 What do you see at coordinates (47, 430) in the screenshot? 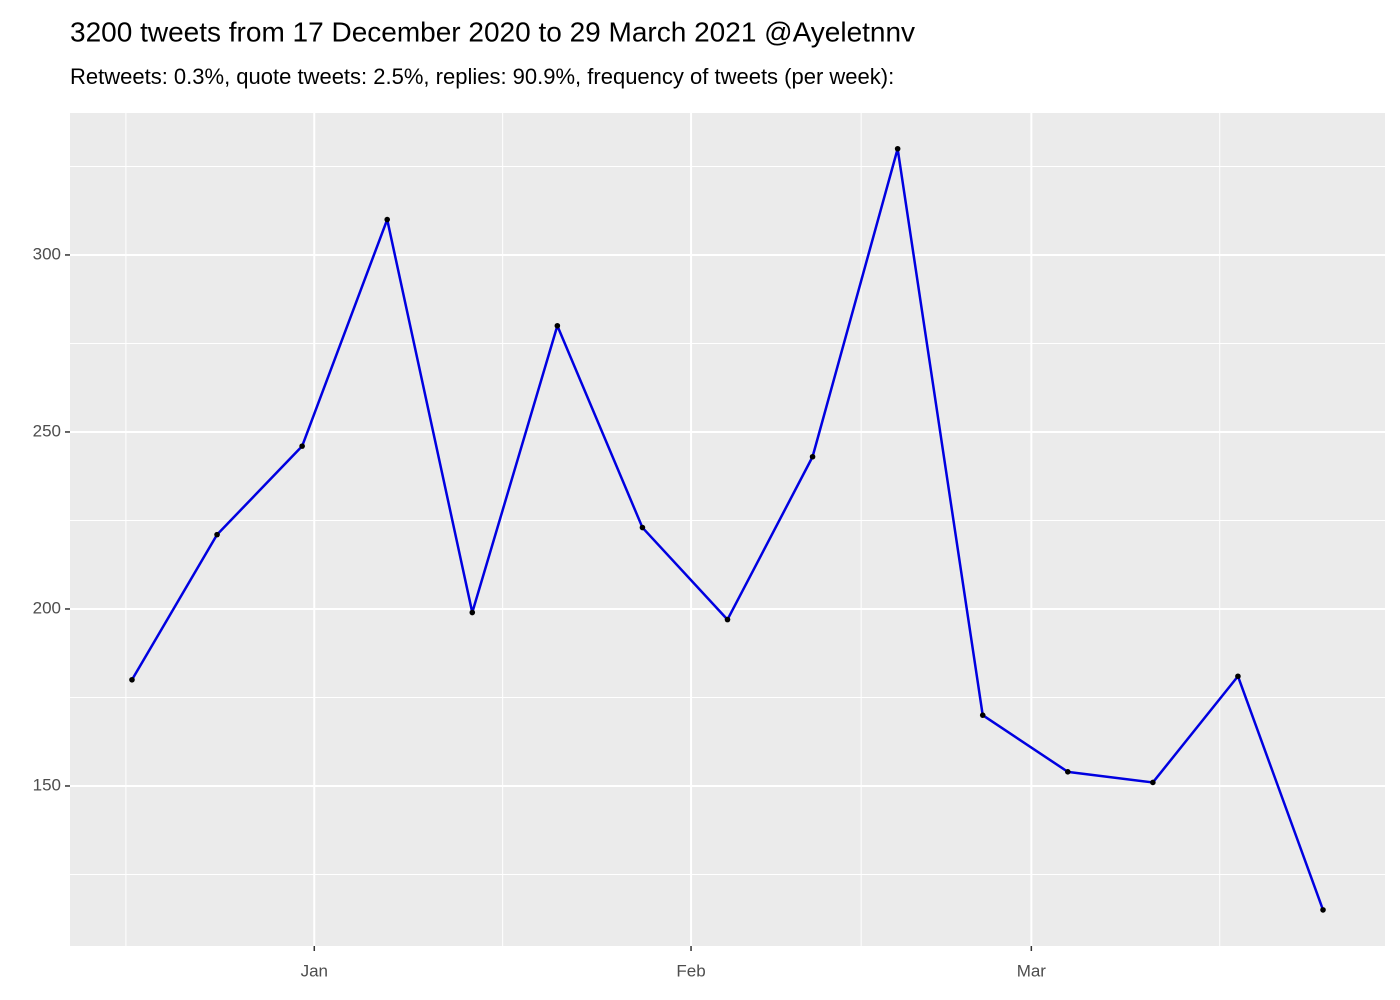
I see `y-tick-label: 250` at bounding box center [47, 430].